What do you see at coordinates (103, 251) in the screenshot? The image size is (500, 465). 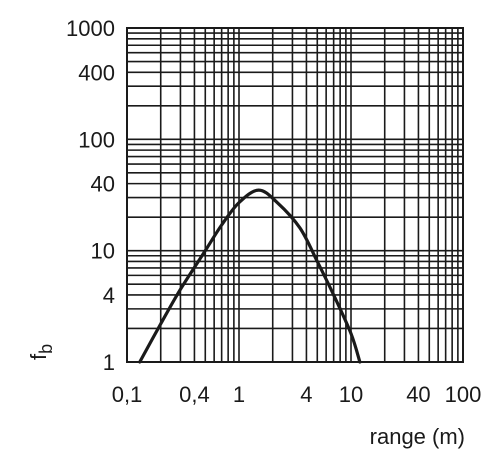 I see `y-tick-label: 10` at bounding box center [103, 251].